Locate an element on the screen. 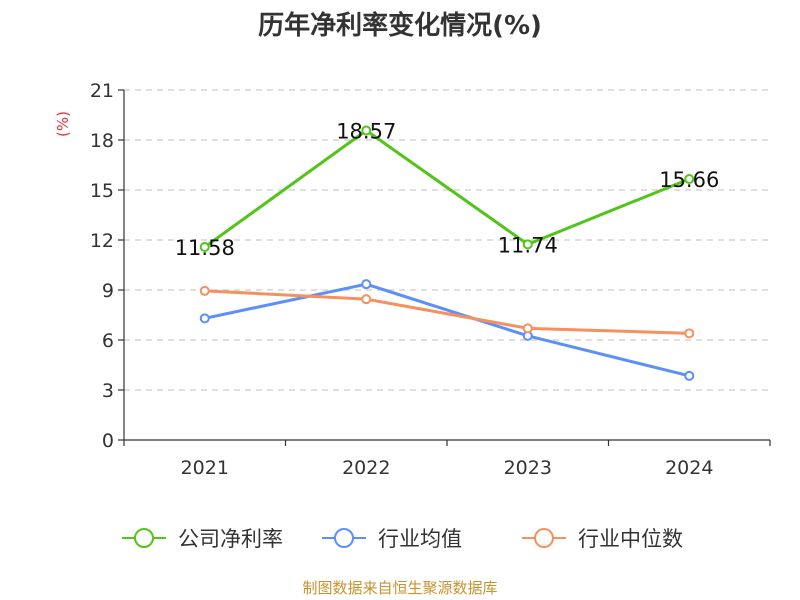 The height and width of the screenshot is (600, 800). x-tick-label: 2023 is located at coordinates (528, 468).